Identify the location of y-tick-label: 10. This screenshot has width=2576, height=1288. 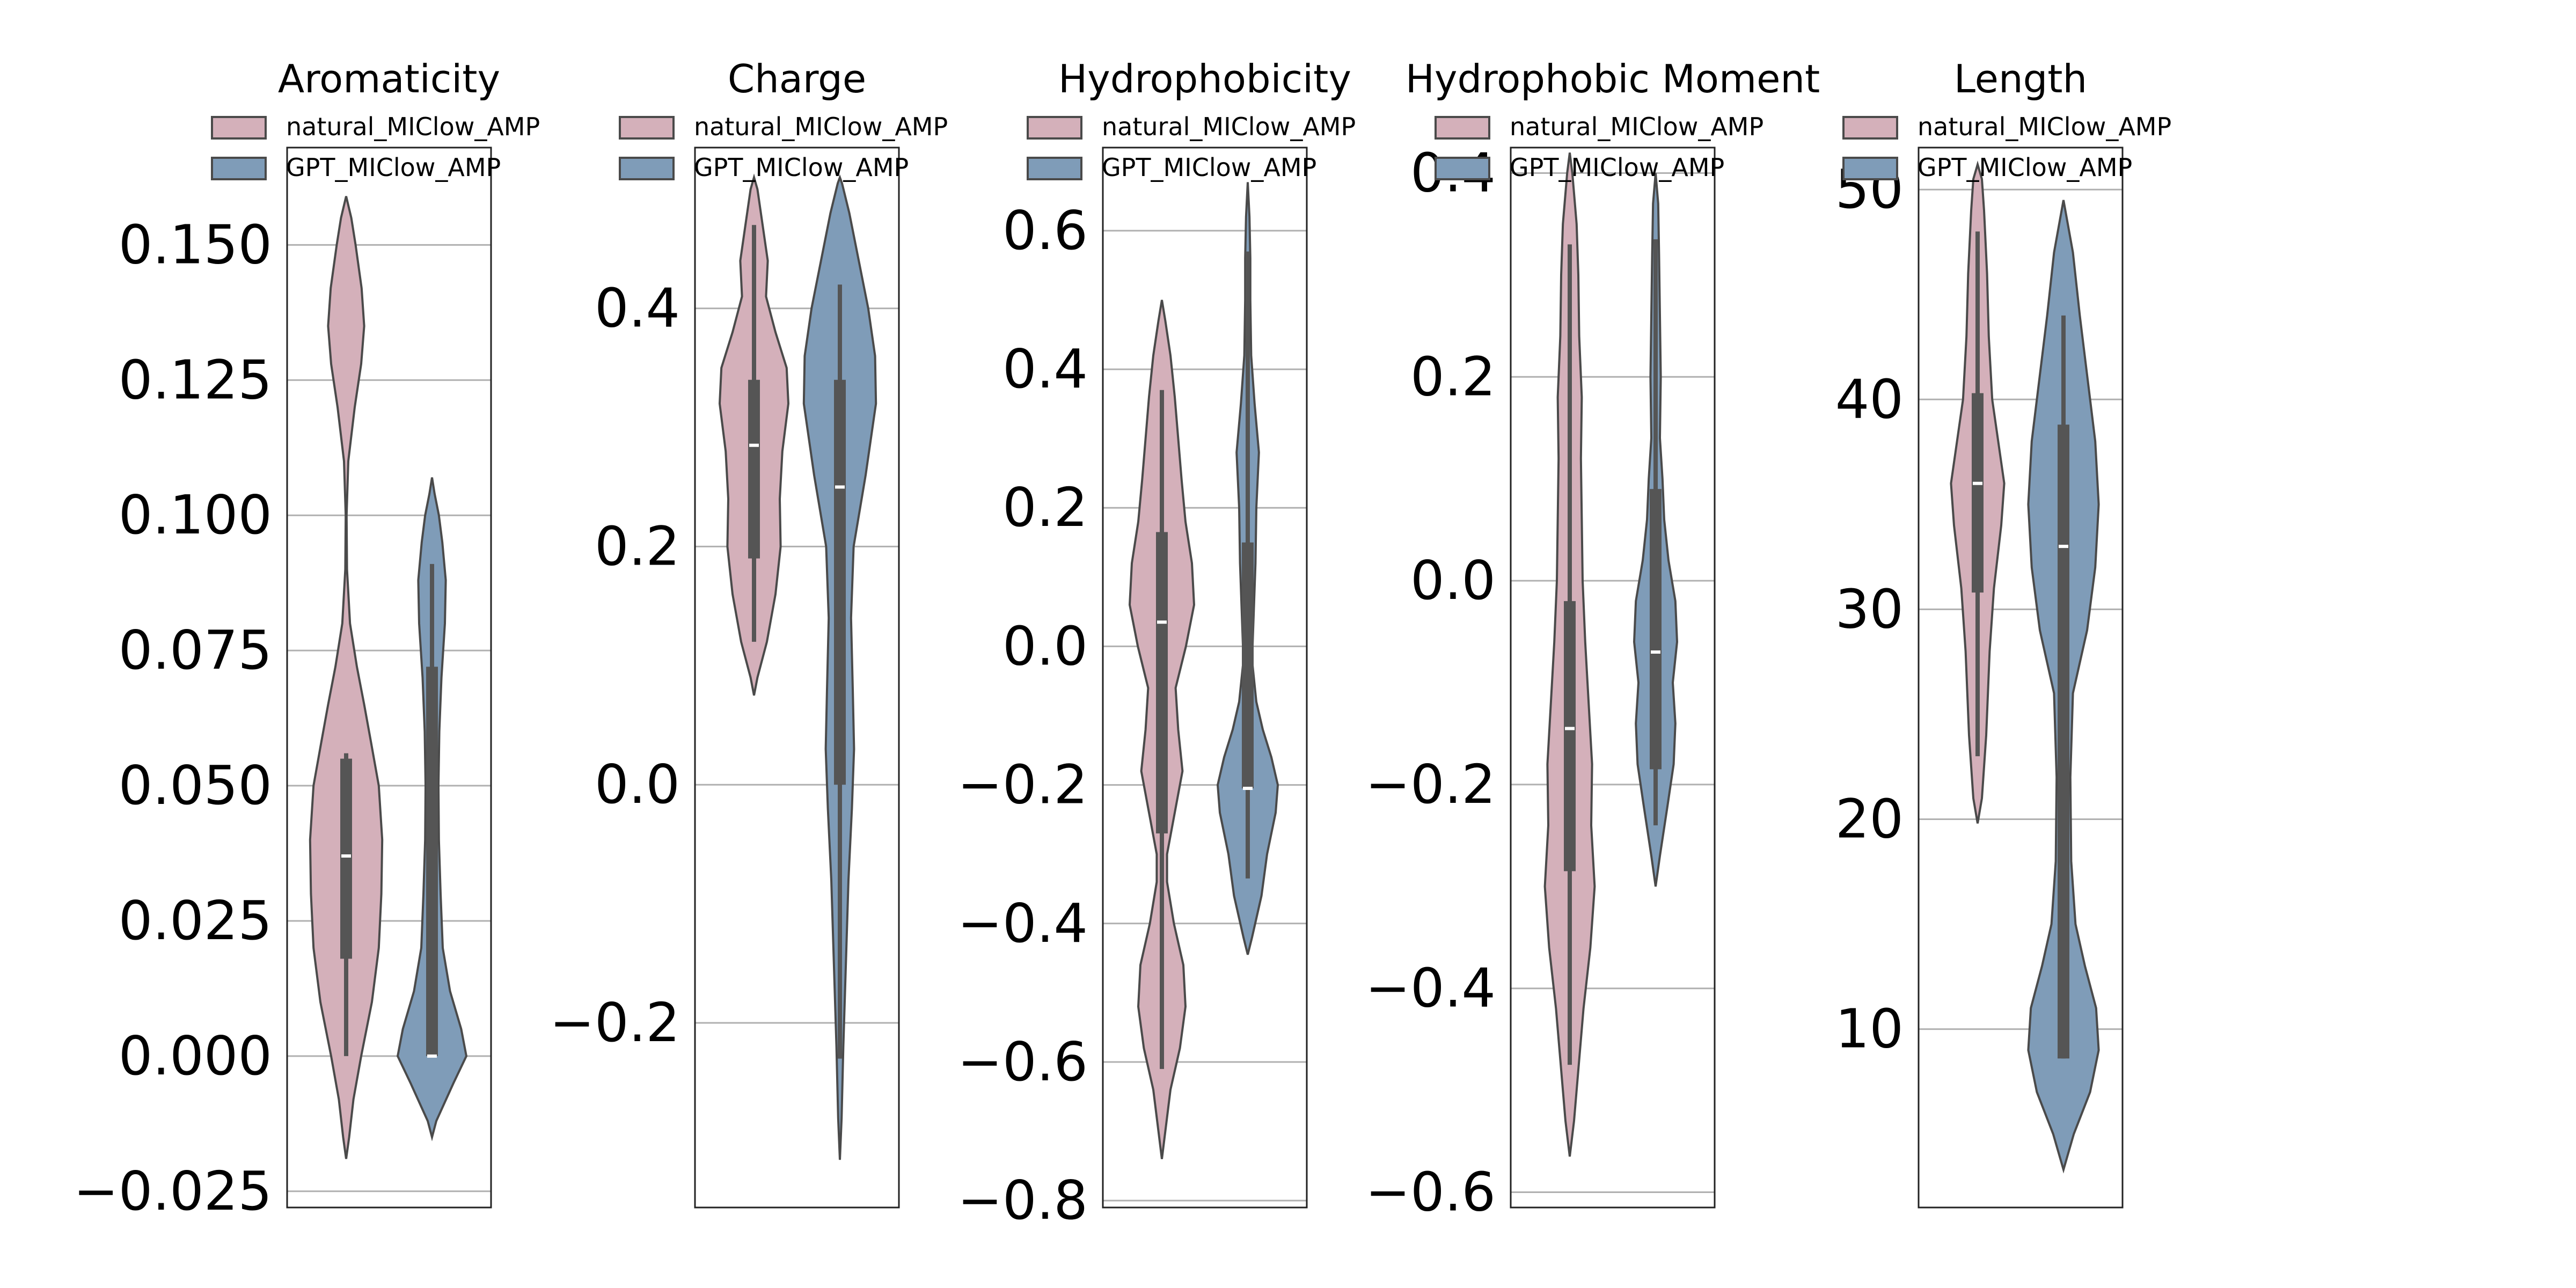
(1869, 1029).